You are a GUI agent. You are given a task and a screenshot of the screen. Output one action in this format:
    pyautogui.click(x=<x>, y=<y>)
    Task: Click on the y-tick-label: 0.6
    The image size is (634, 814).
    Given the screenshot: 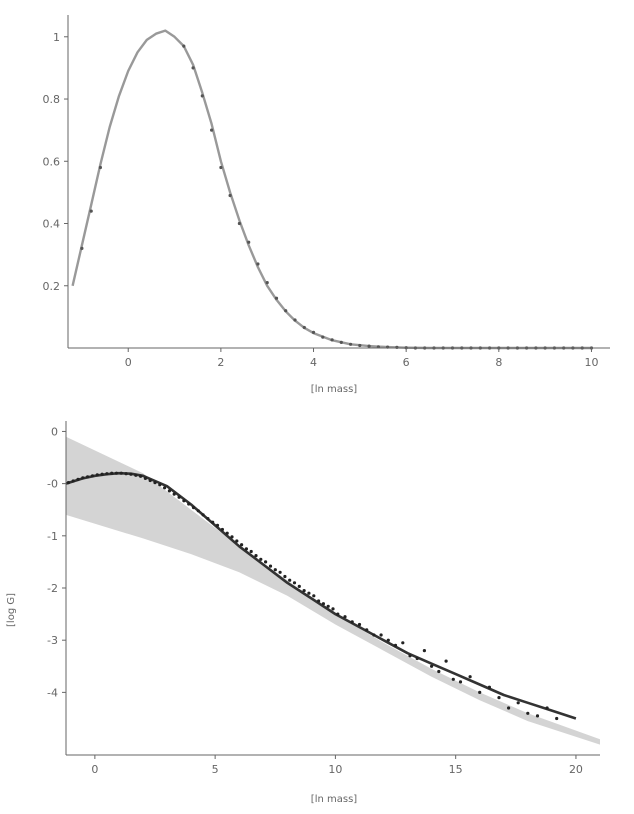 What is the action you would take?
    pyautogui.click(x=52, y=161)
    